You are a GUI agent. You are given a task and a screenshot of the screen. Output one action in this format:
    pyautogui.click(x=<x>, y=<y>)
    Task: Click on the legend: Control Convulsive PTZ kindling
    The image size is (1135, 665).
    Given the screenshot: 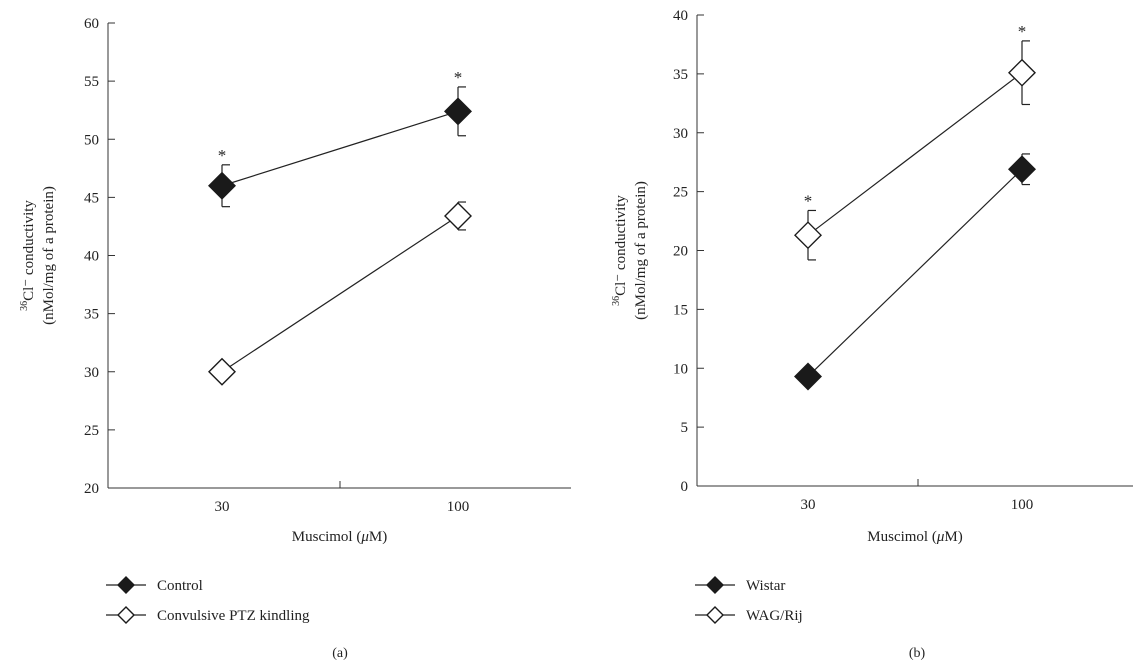 What is the action you would take?
    pyautogui.click(x=208, y=600)
    